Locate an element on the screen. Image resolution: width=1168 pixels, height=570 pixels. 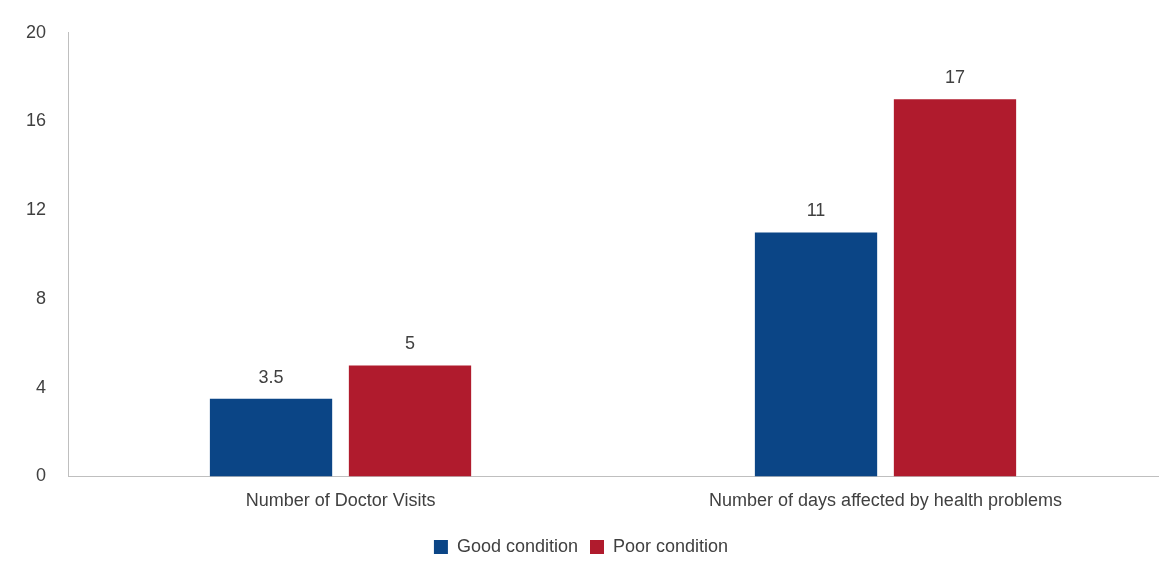
data-label: 11 is located at coordinates (816, 210).